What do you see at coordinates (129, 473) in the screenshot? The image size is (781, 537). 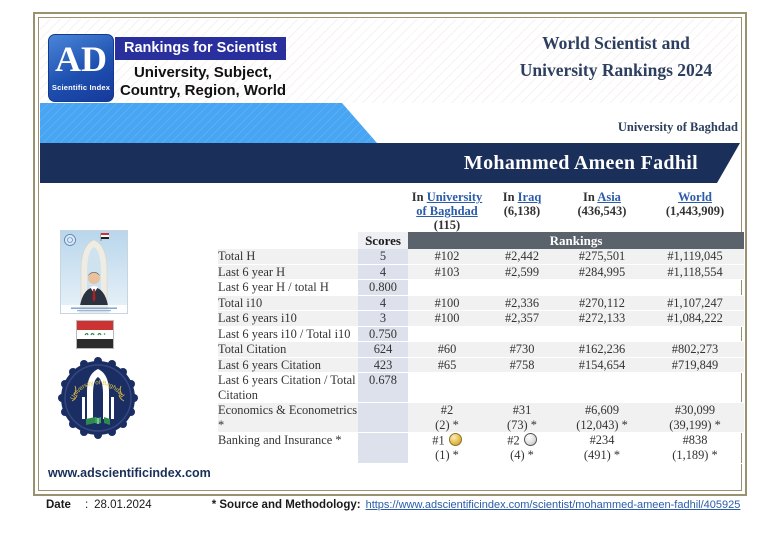 I see `website-url: www.adscientificindex.com` at bounding box center [129, 473].